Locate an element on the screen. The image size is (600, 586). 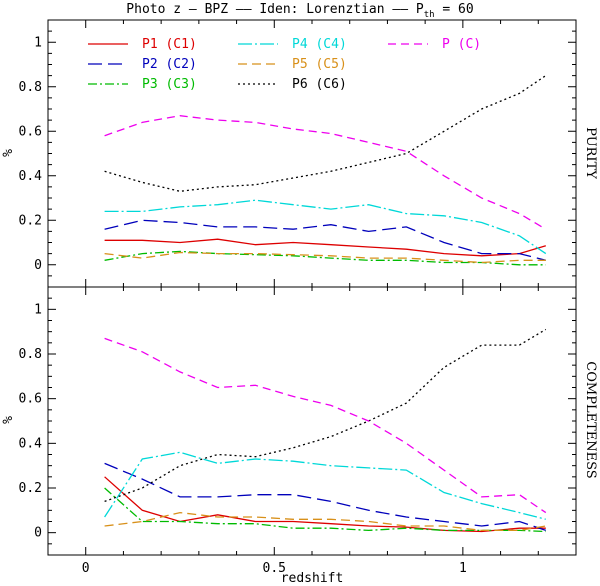
x-axis-label: redshift is located at coordinates (312, 578).